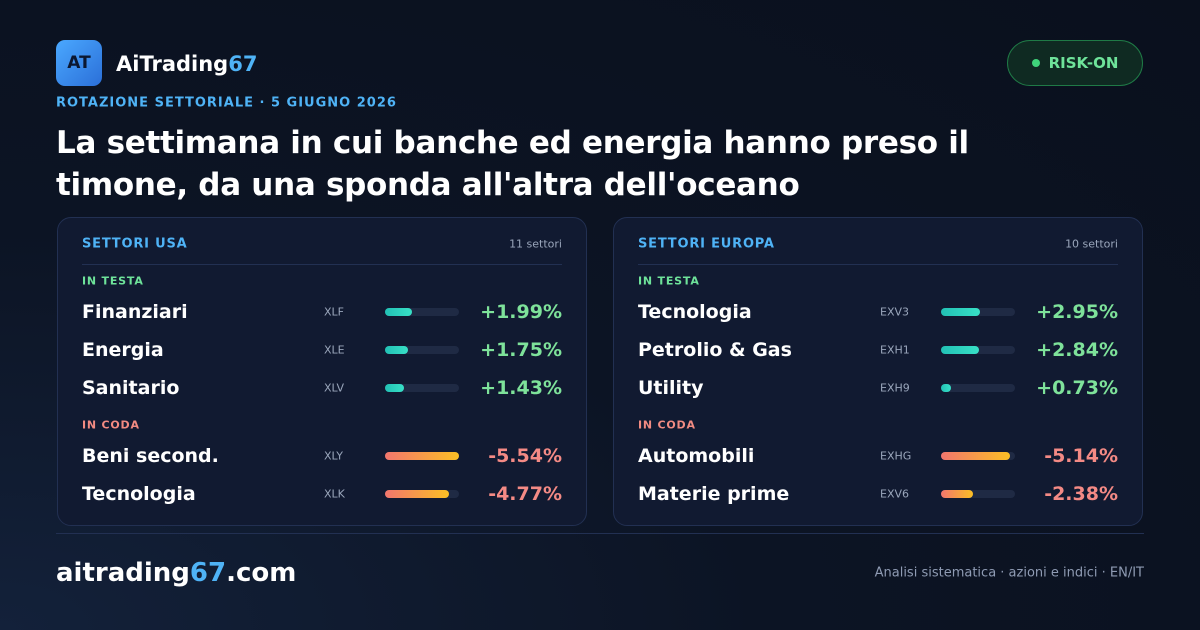  Describe the element at coordinates (896, 456) in the screenshot. I see `ticker: EXHG` at that location.